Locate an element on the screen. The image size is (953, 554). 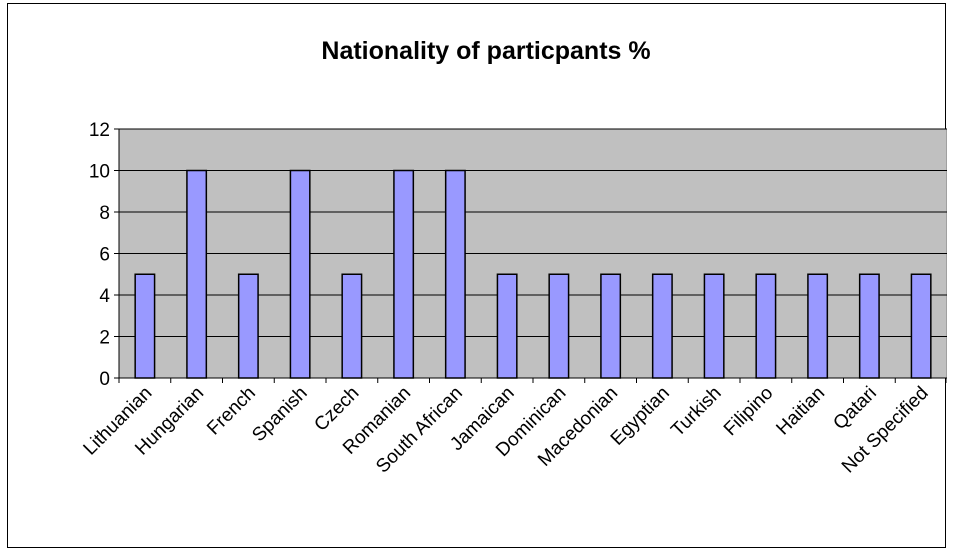
y-tick-label: 6 is located at coordinates (104, 255).